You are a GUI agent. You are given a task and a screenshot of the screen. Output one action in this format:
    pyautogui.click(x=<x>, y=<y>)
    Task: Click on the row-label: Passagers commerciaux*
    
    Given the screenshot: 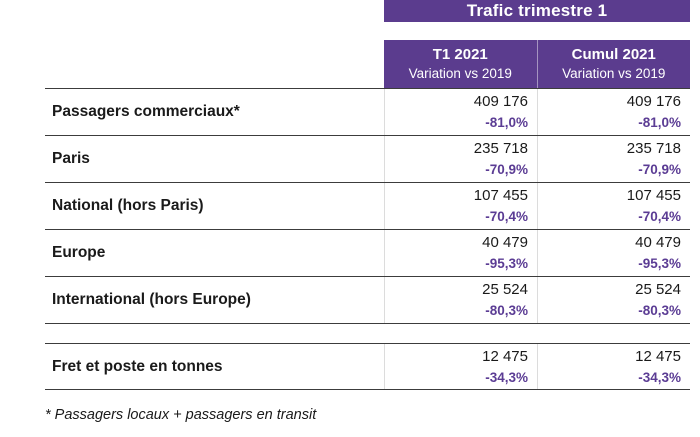 What is the action you would take?
    pyautogui.click(x=146, y=111)
    